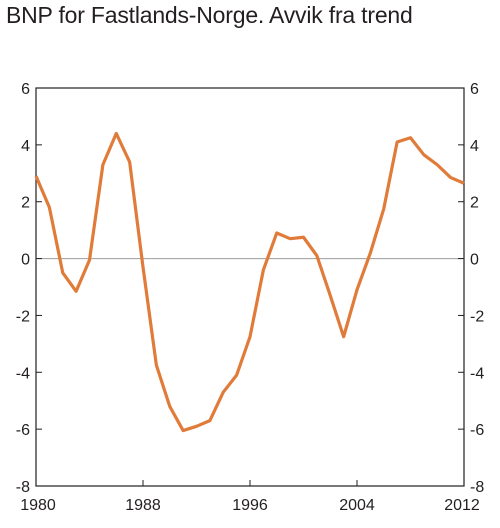  I want to click on y-tick-label: 6, so click(25, 89).